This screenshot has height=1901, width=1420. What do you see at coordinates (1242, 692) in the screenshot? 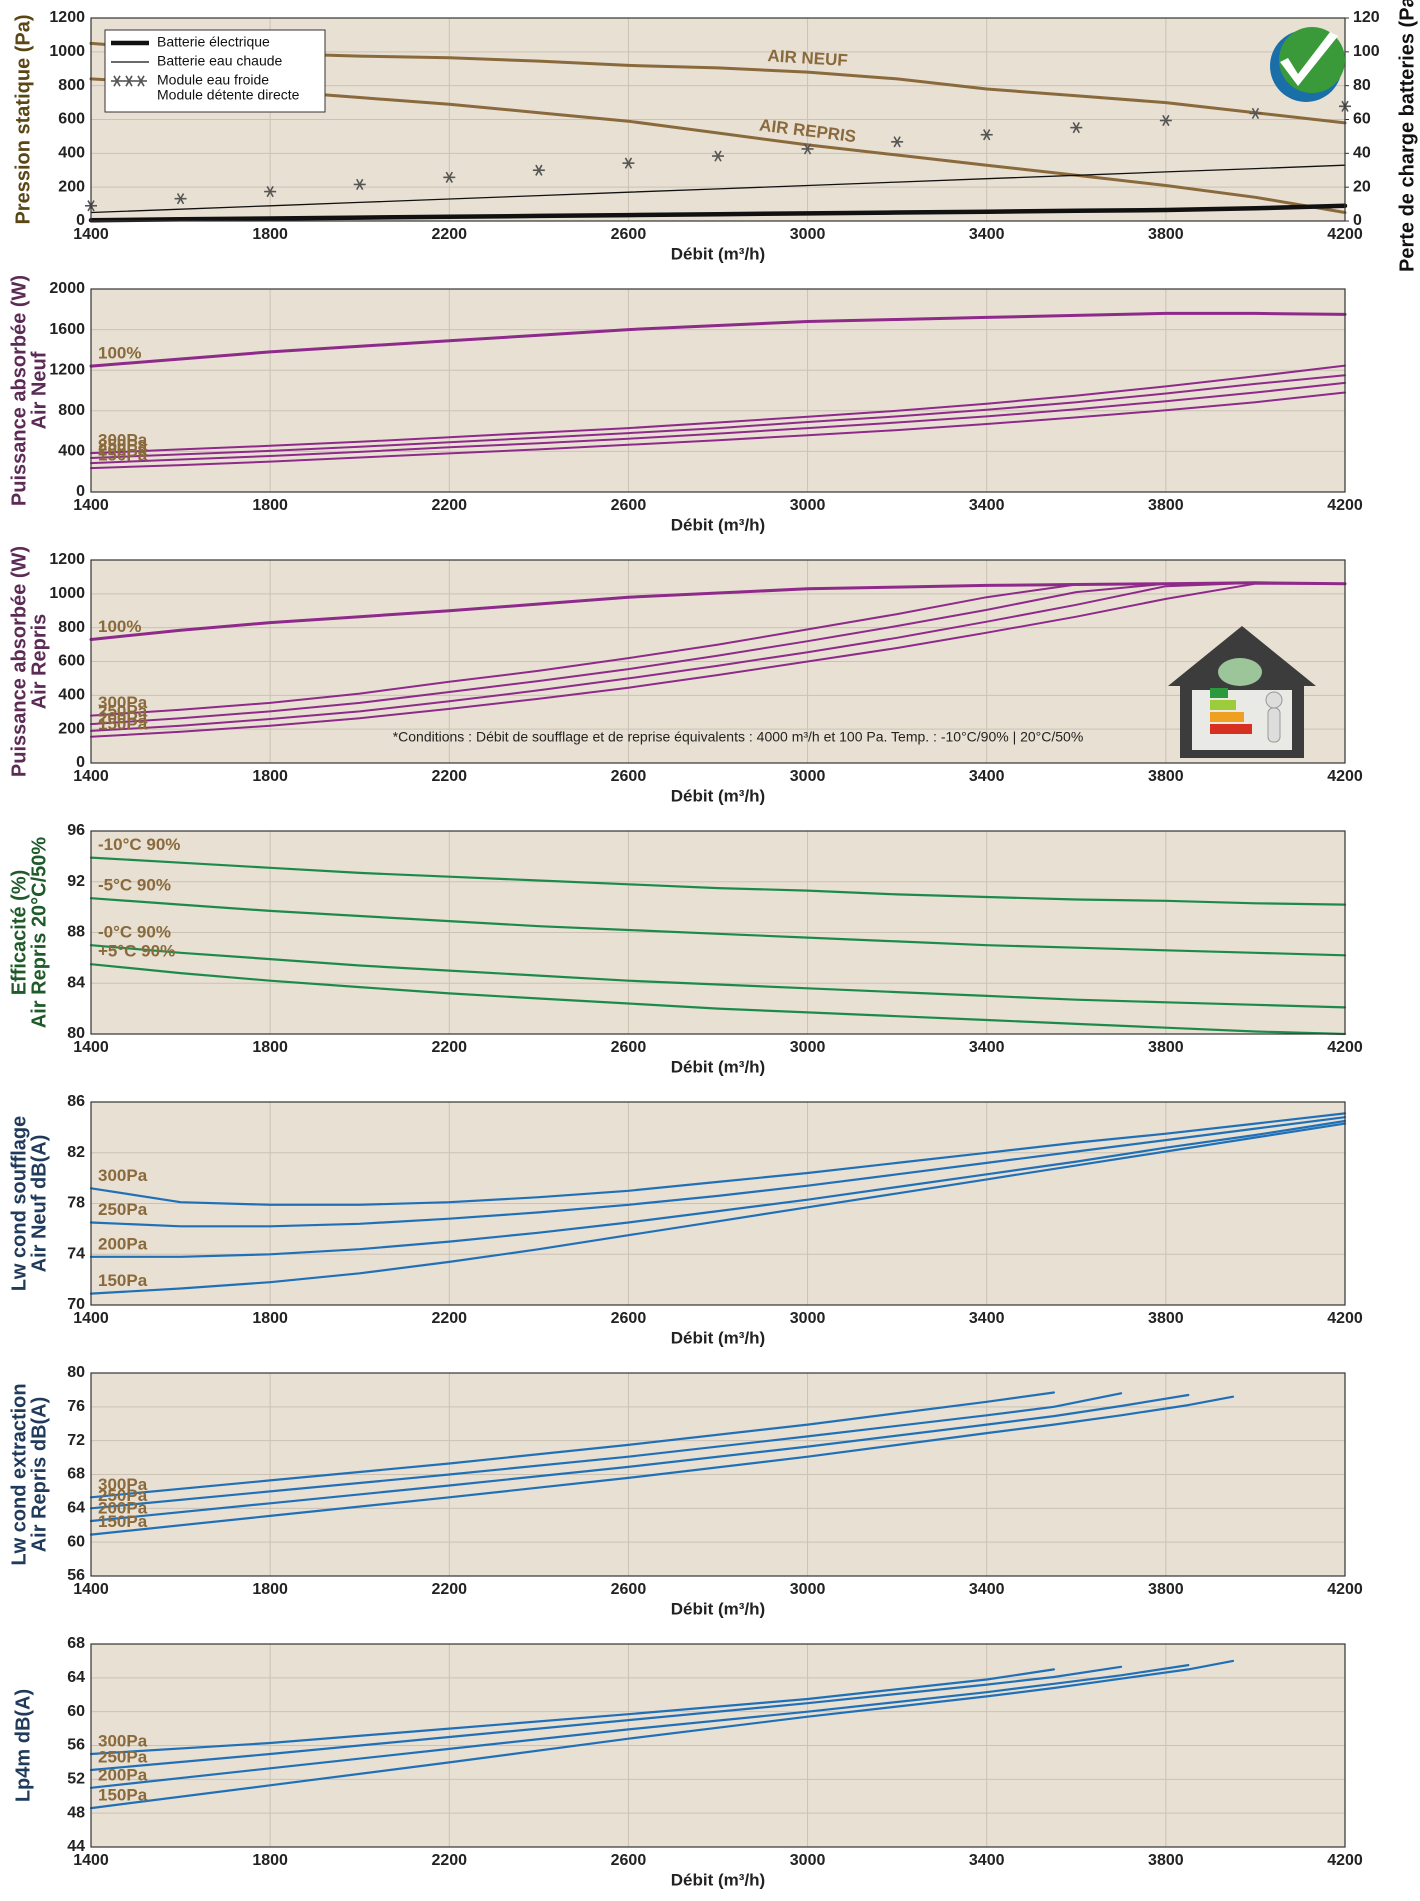
I see `energy-house-icon` at bounding box center [1242, 692].